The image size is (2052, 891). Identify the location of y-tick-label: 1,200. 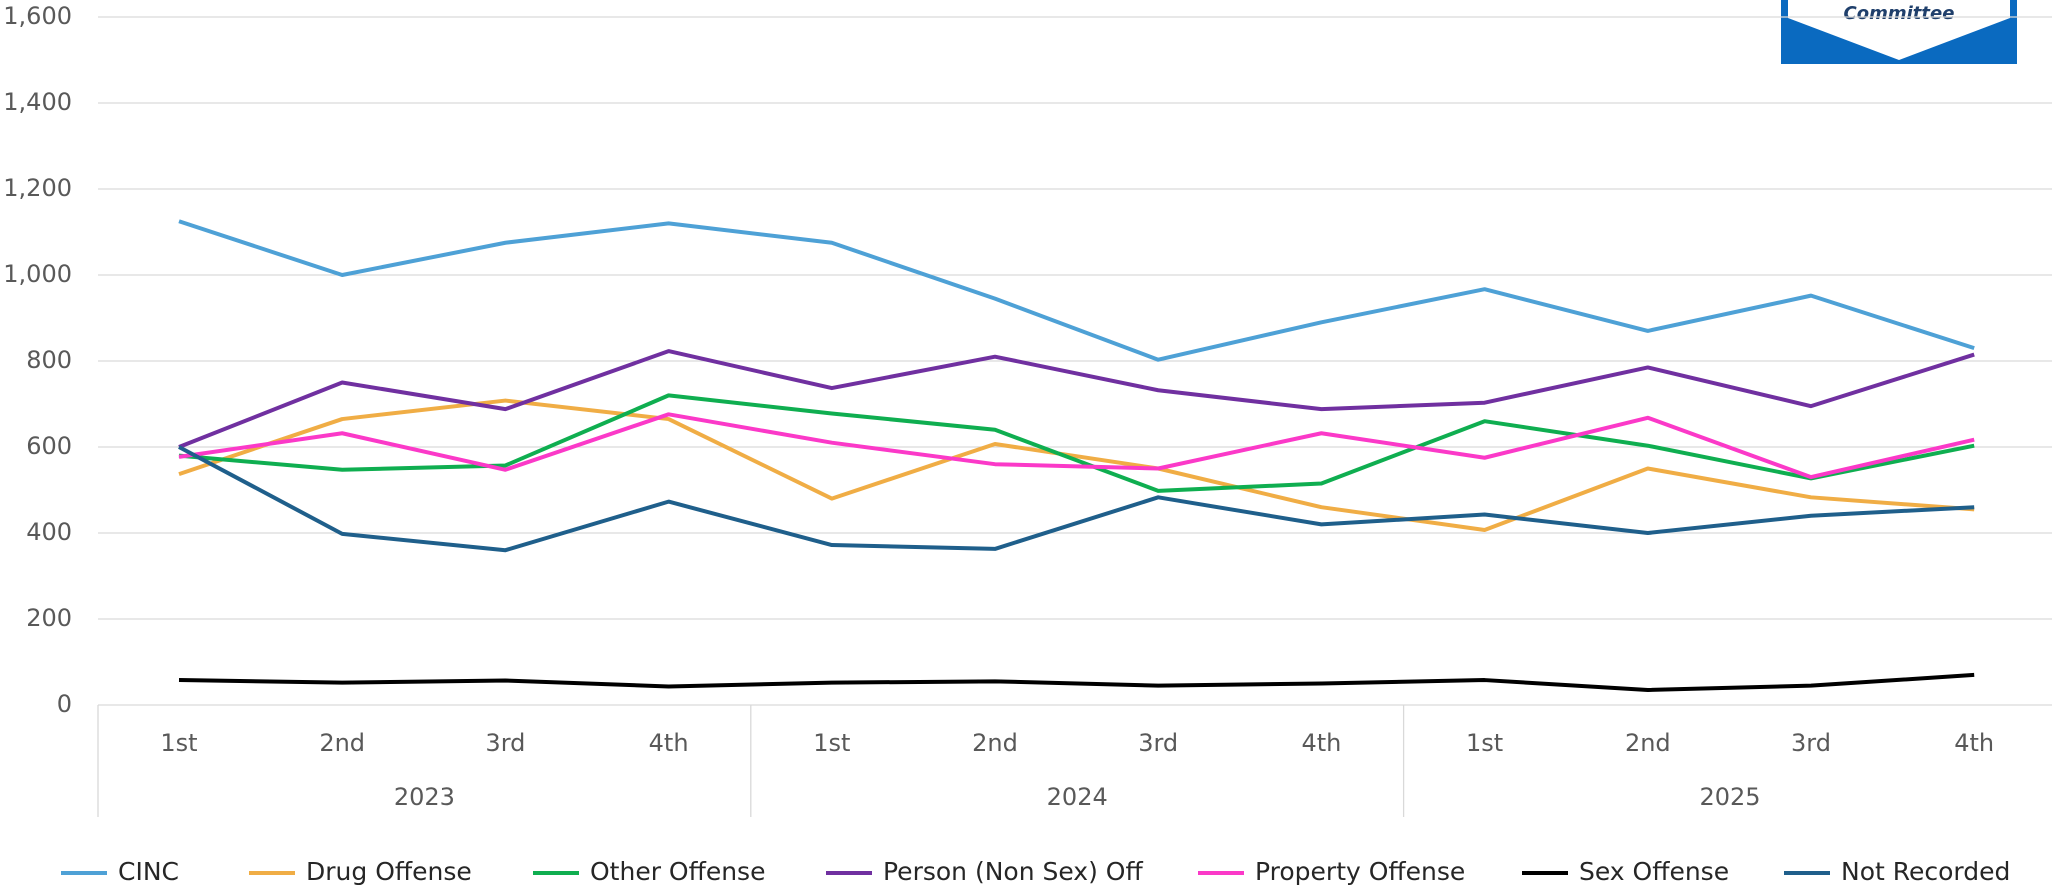
(37, 188).